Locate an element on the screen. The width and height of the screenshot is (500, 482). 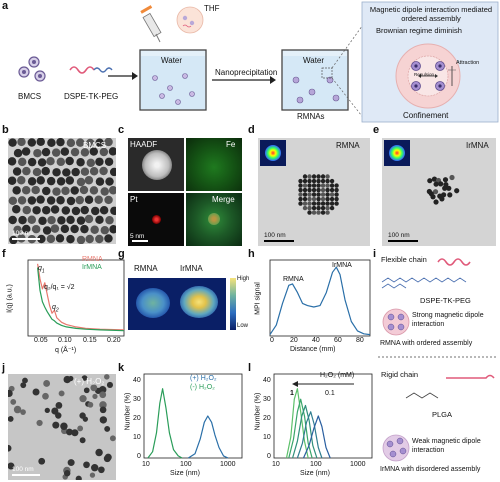
arrow-head is located at coordinates (295, 384).